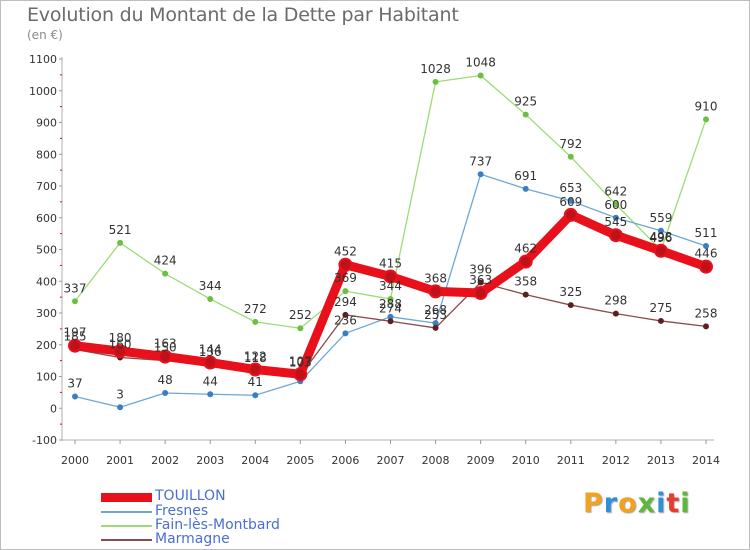 The image size is (750, 550). What do you see at coordinates (526, 460) in the screenshot?
I see `x-tick-label: 2010` at bounding box center [526, 460].